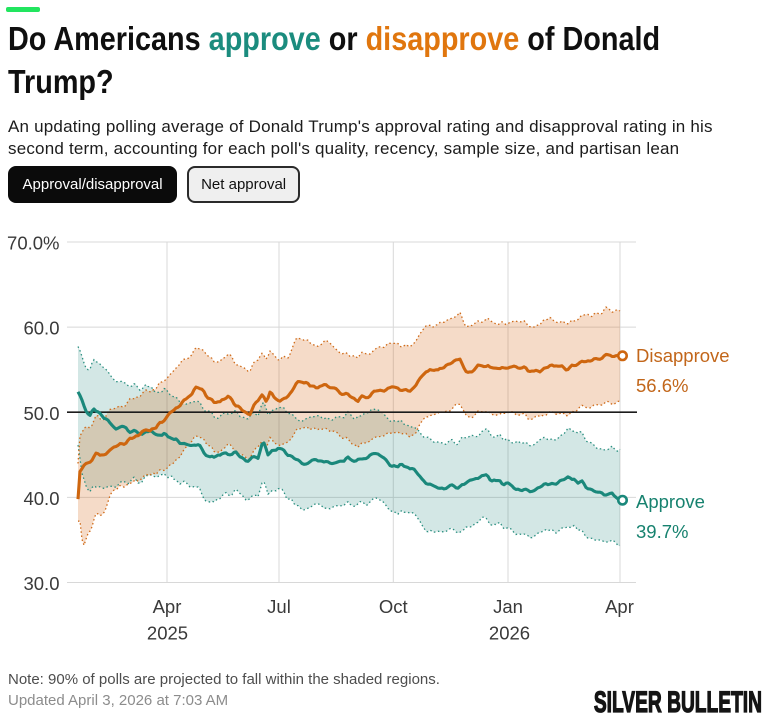  I want to click on svg-text: 60.0, so click(41, 328).